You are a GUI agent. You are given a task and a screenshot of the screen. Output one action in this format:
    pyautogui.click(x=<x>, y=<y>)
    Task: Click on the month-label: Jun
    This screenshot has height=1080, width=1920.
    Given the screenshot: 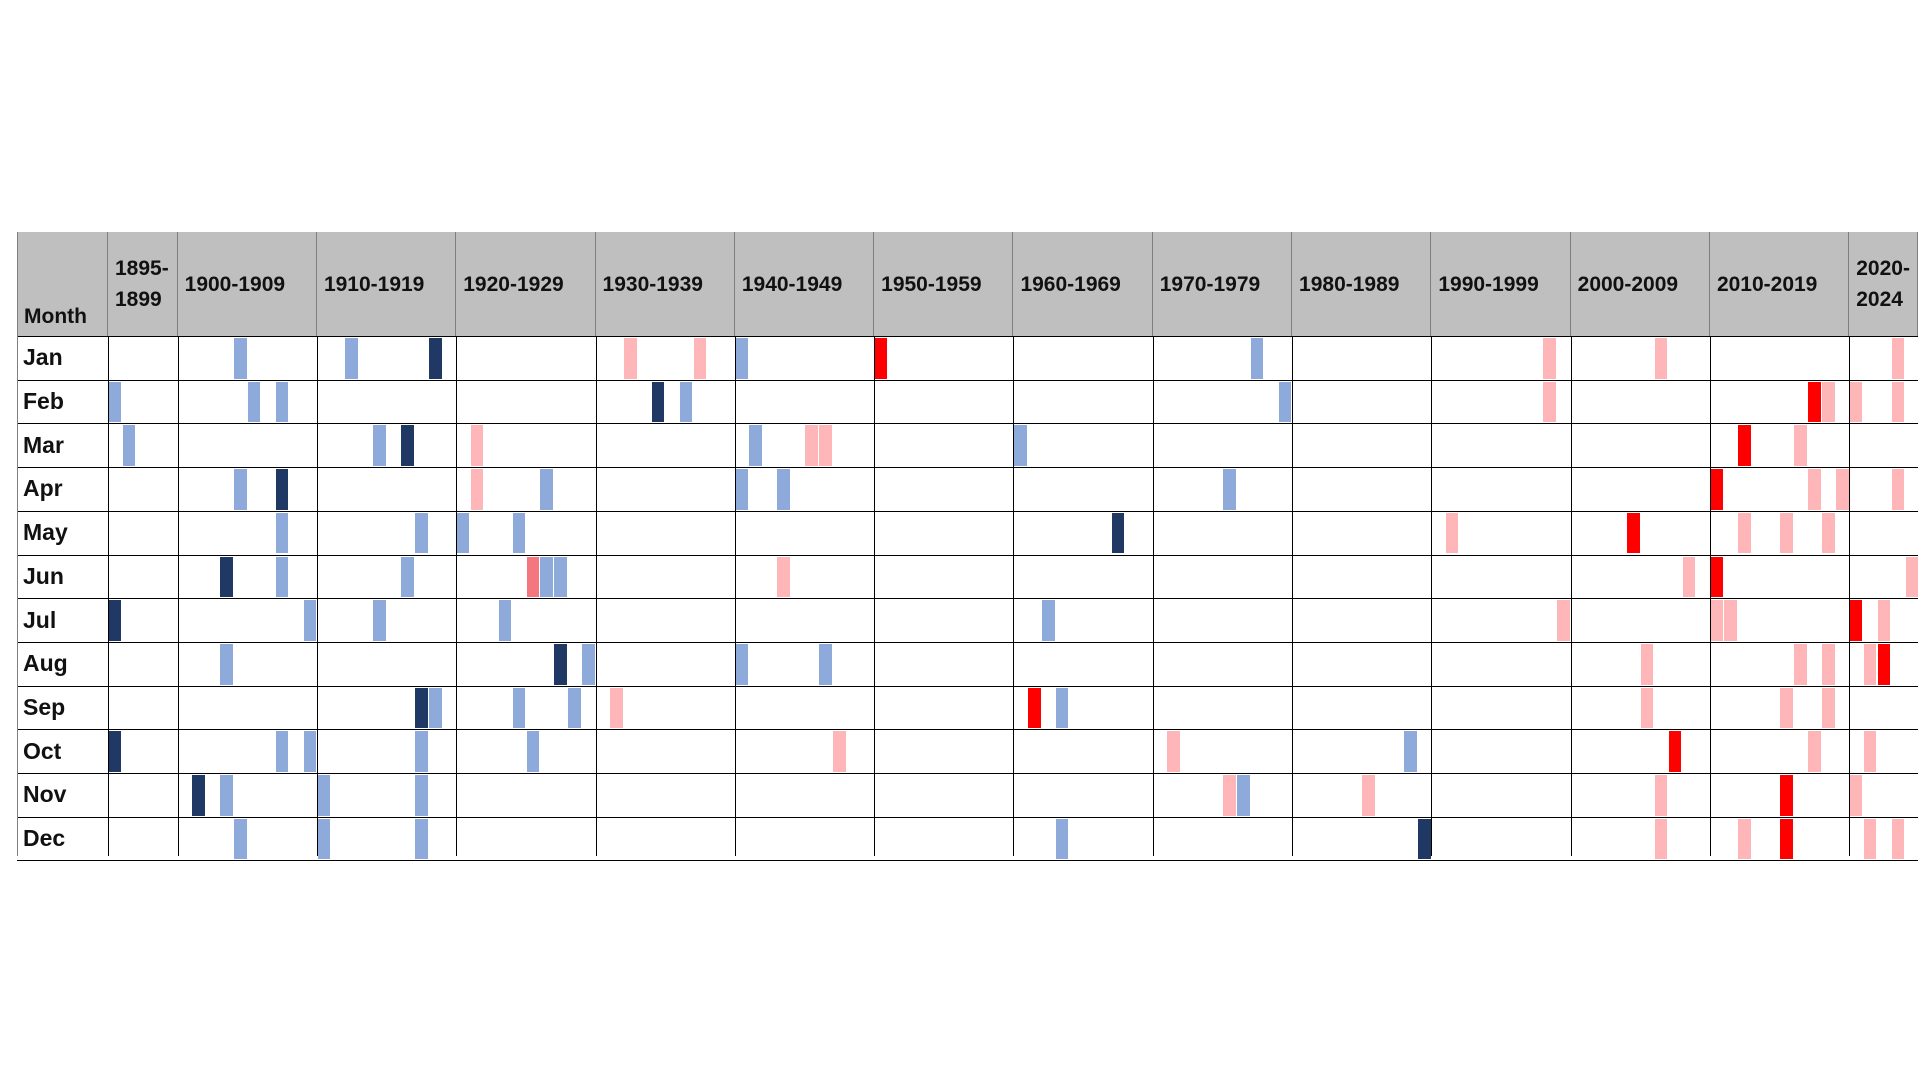 What is the action you would take?
    pyautogui.click(x=43, y=575)
    